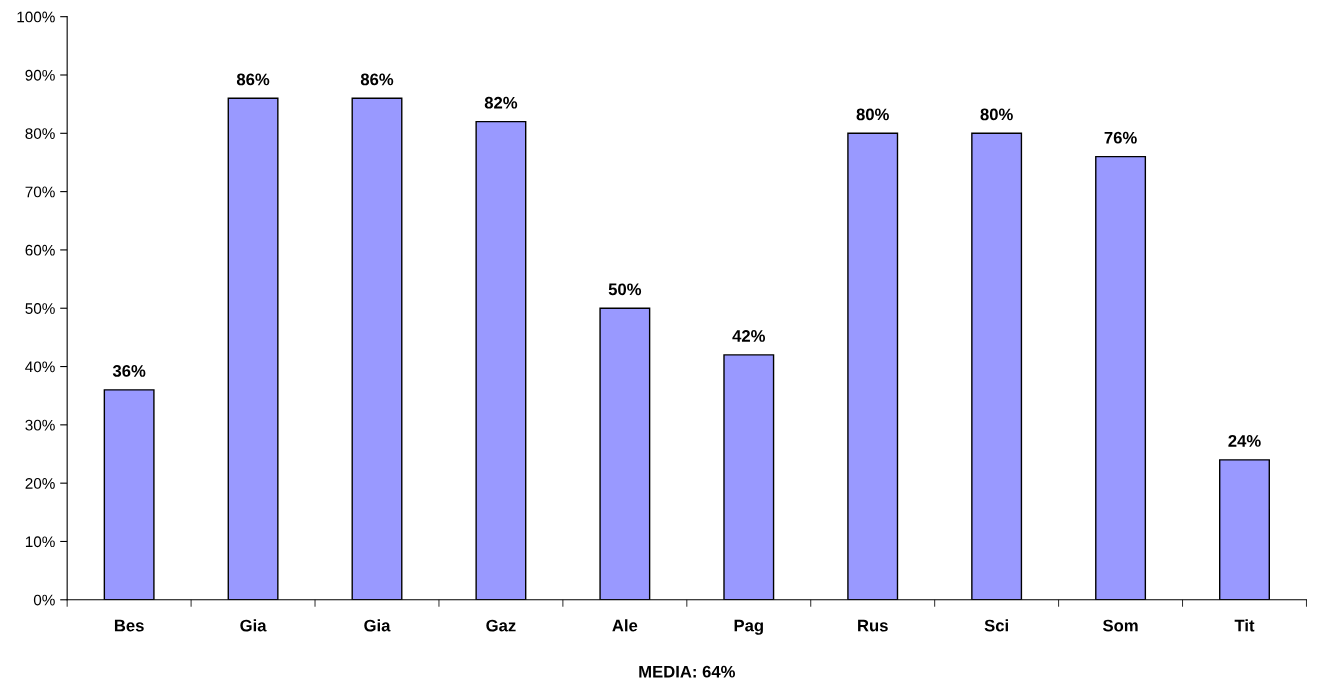 This screenshot has height=695, width=1317. I want to click on x-tick-label: Ale, so click(625, 625).